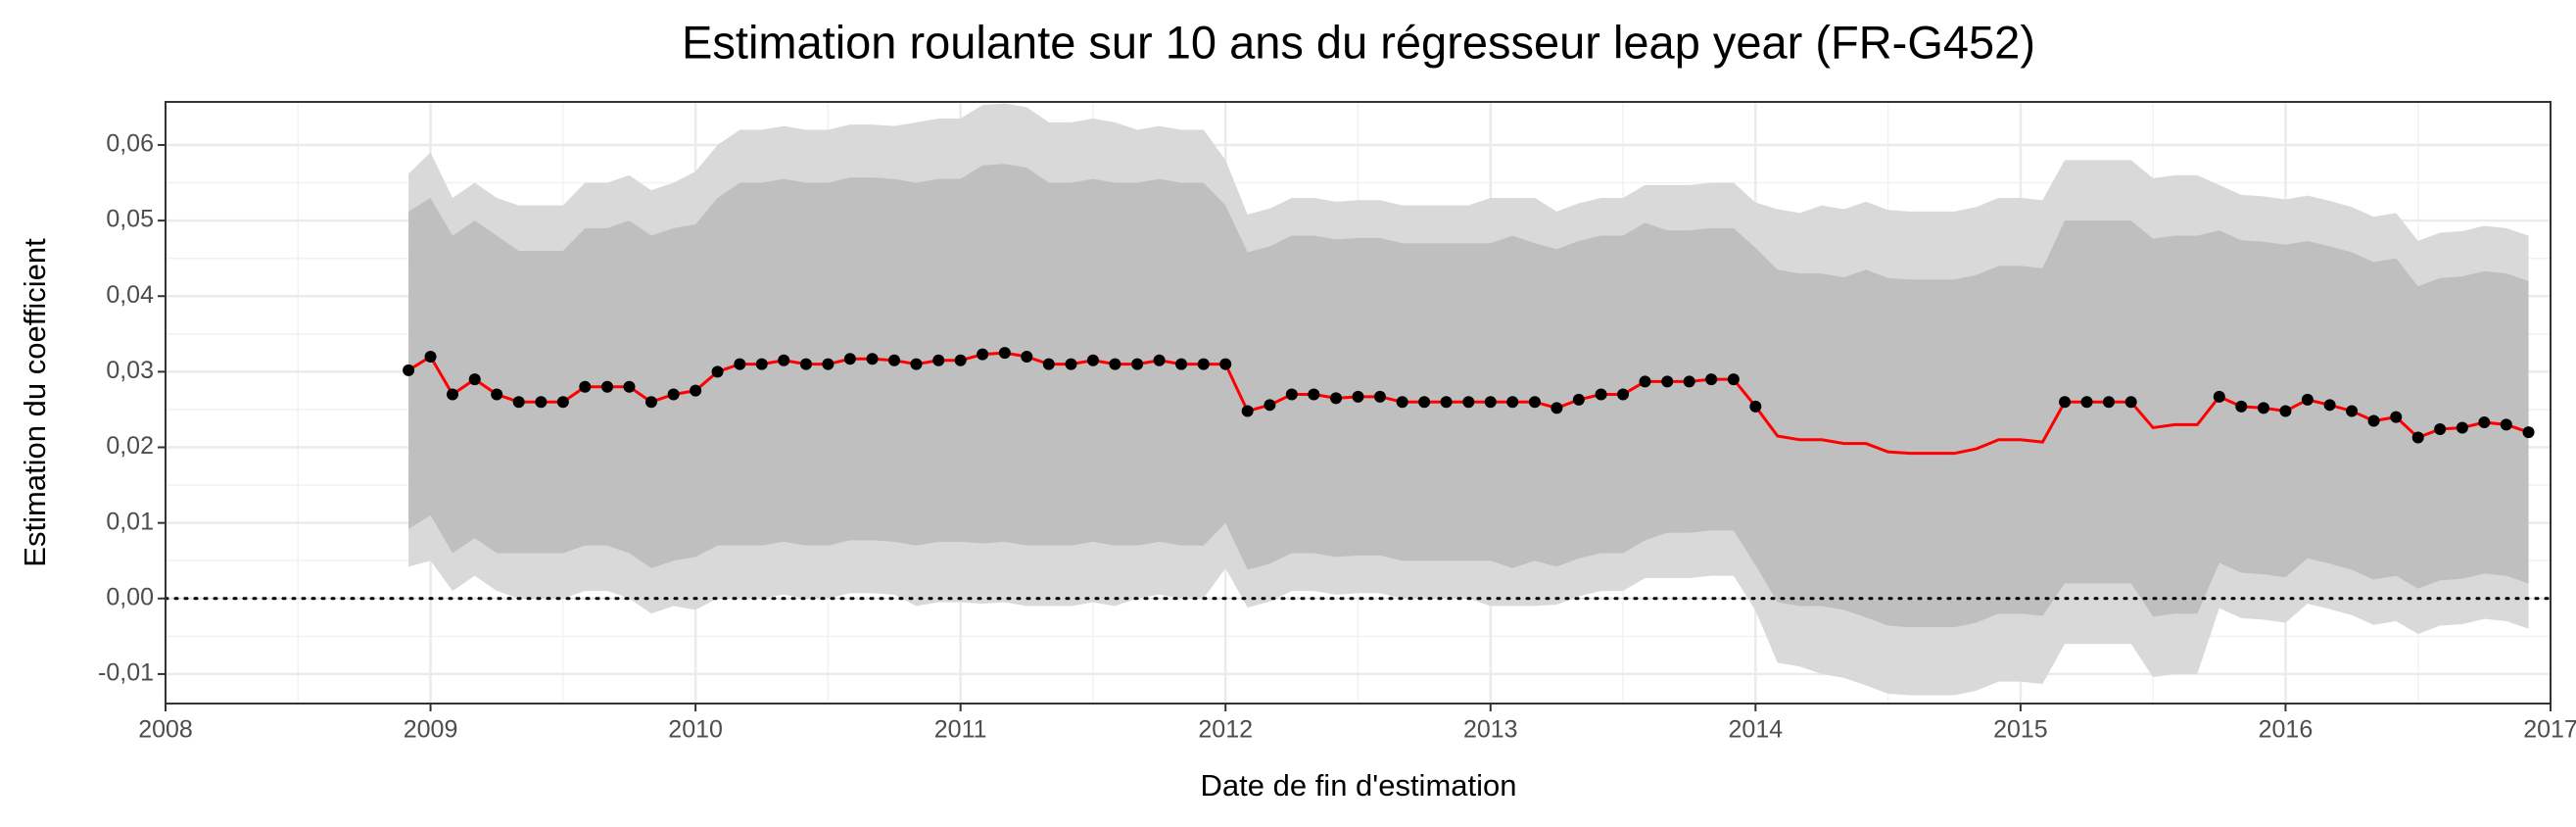 This screenshot has width=2576, height=827. What do you see at coordinates (1490, 730) in the screenshot?
I see `x-tick-label: 2013` at bounding box center [1490, 730].